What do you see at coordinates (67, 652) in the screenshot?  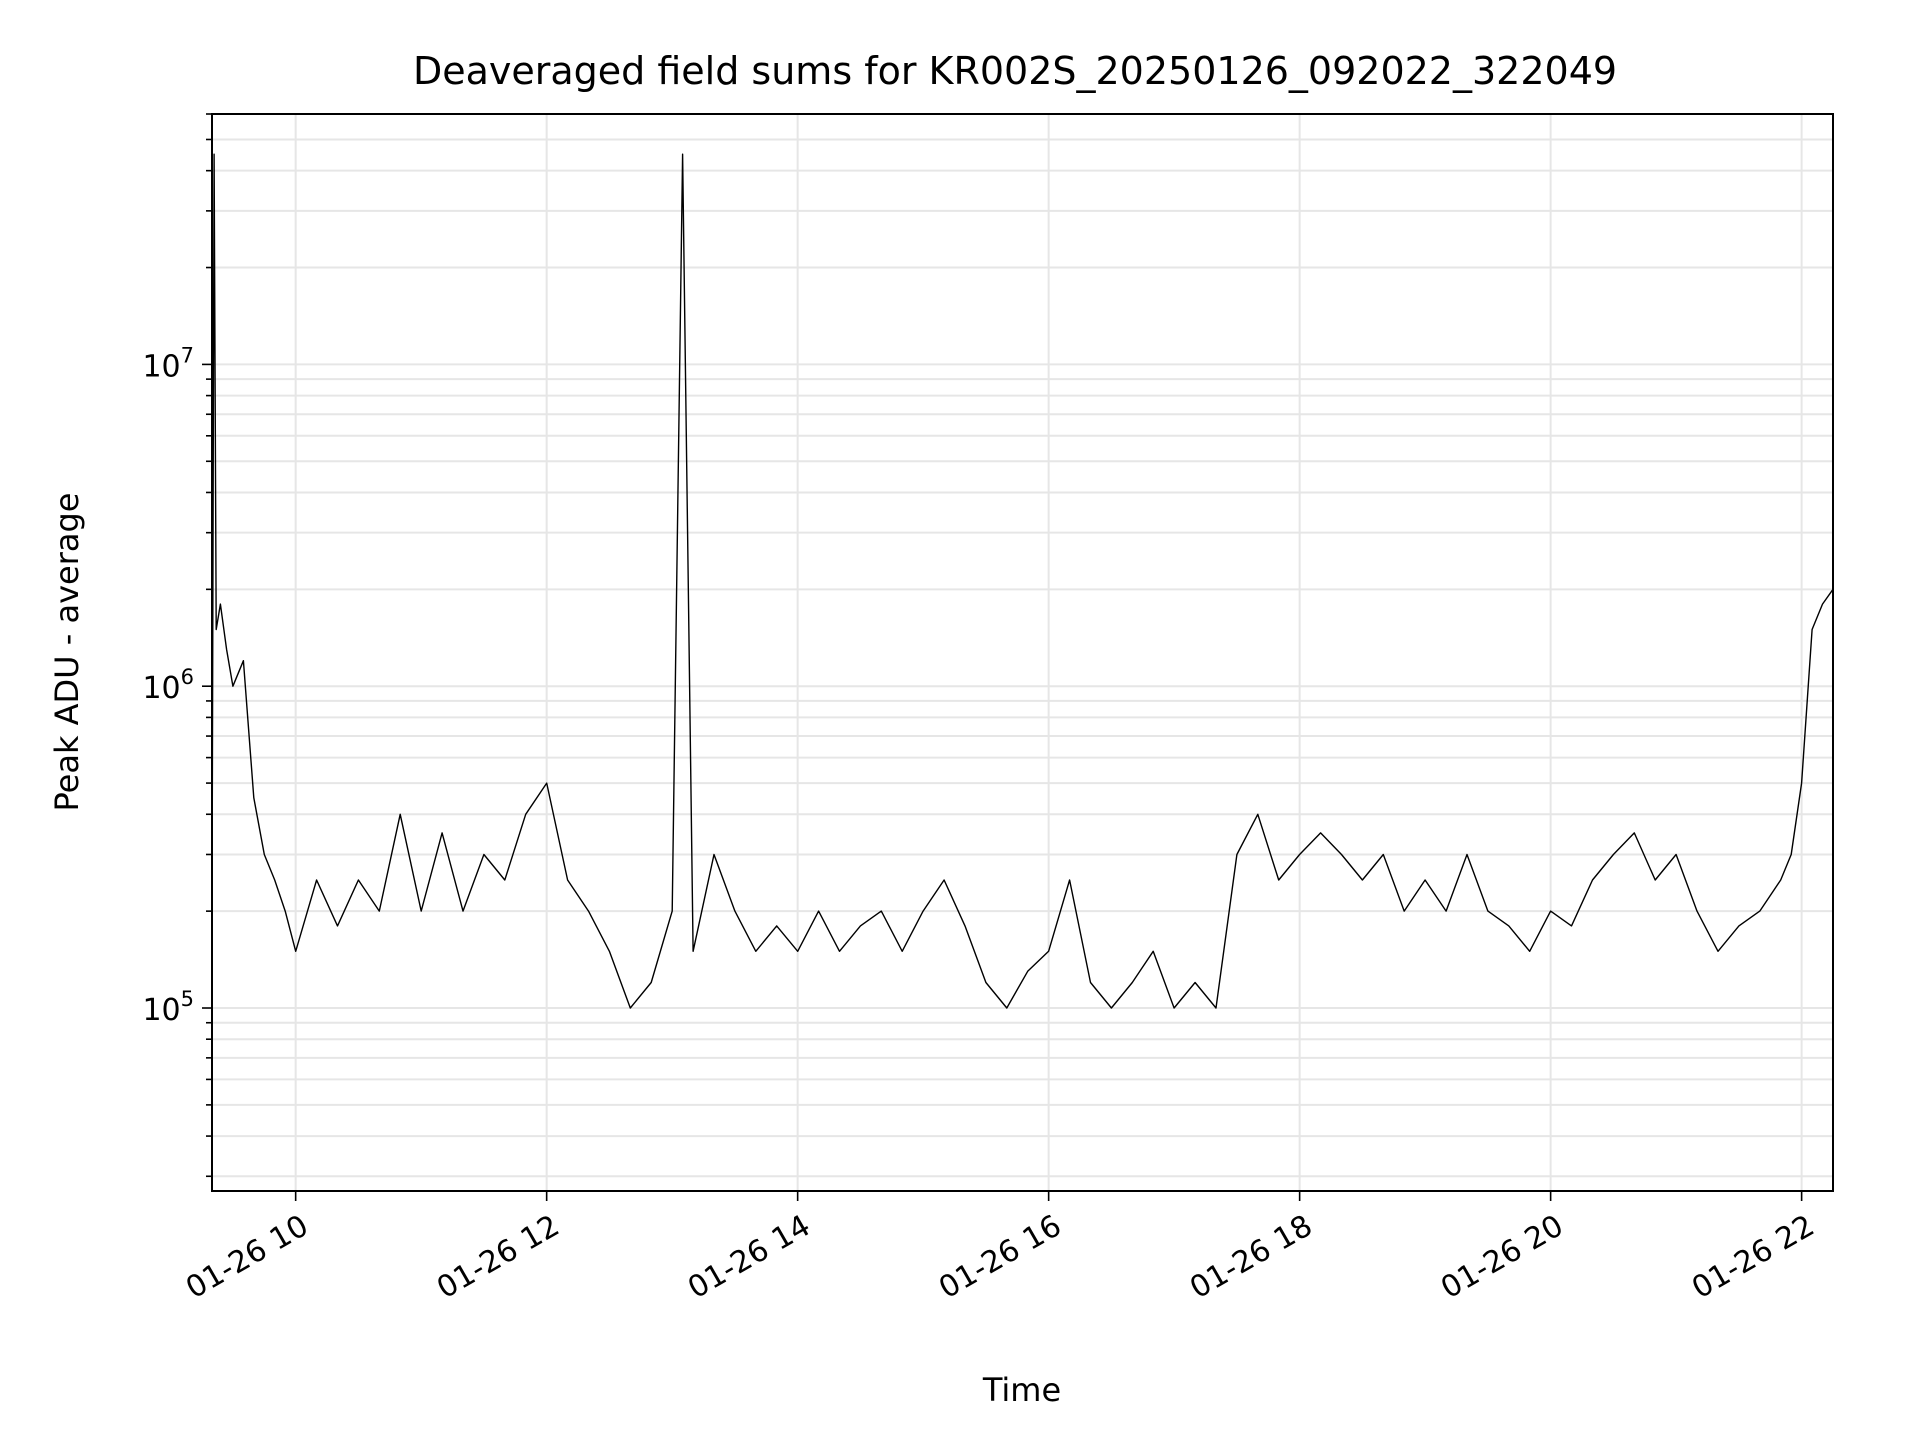 I see `y-axis-title: Peak ADU - average` at bounding box center [67, 652].